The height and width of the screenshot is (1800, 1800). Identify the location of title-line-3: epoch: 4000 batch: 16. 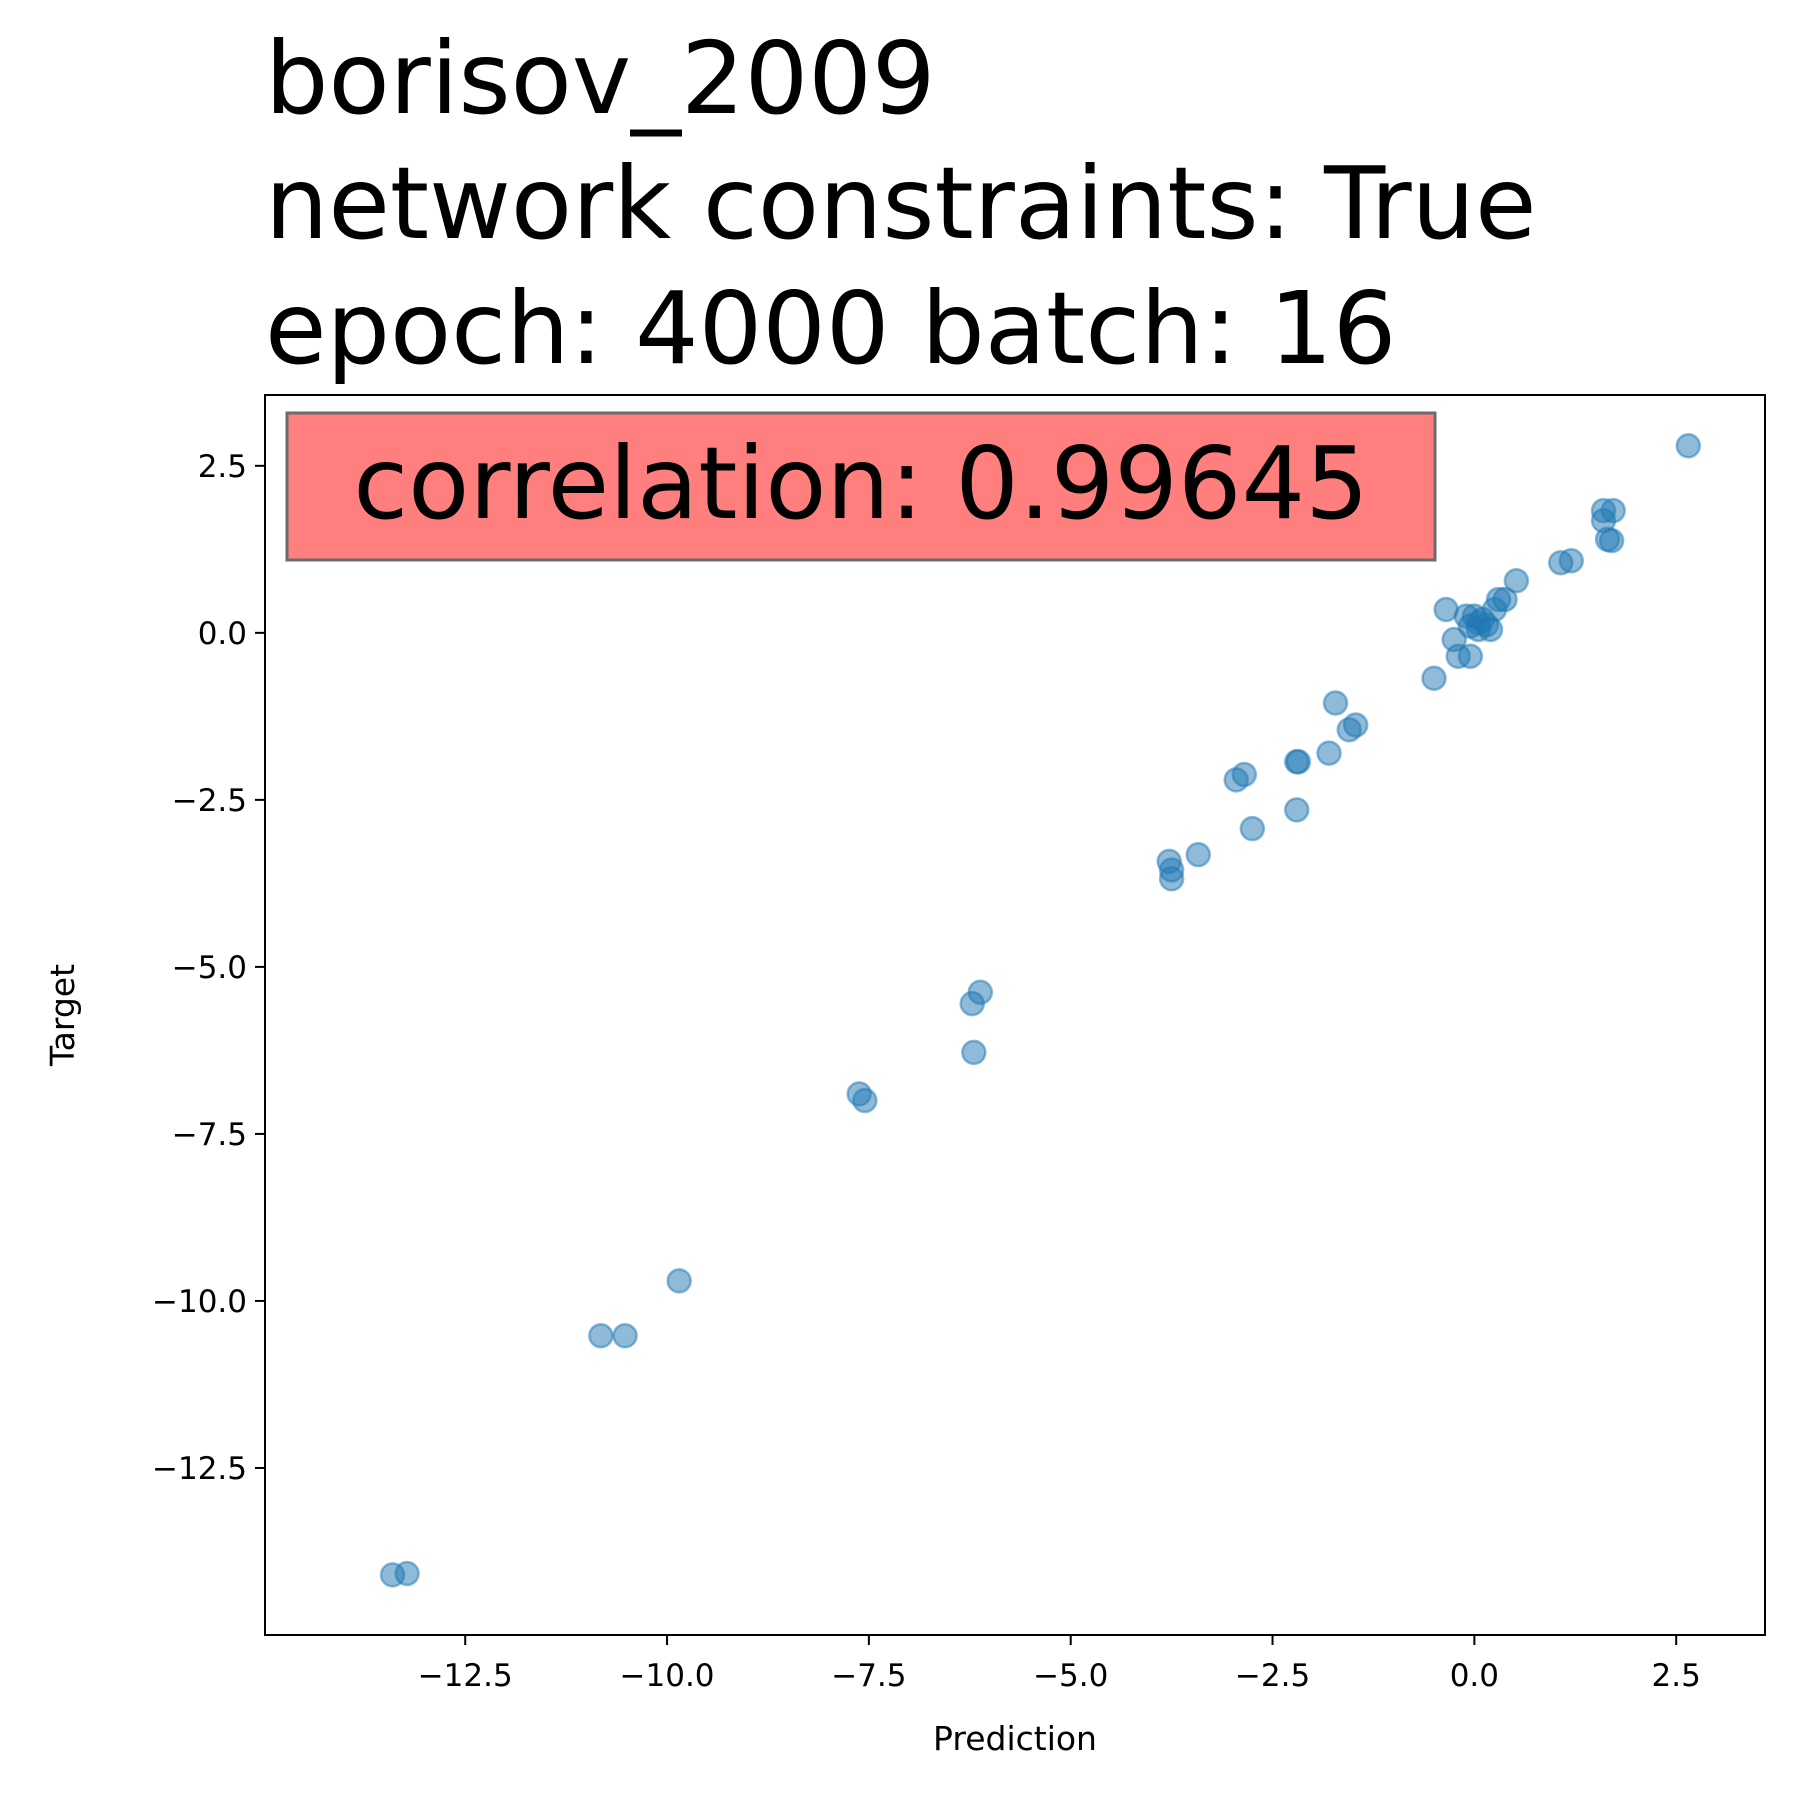
(830, 328).